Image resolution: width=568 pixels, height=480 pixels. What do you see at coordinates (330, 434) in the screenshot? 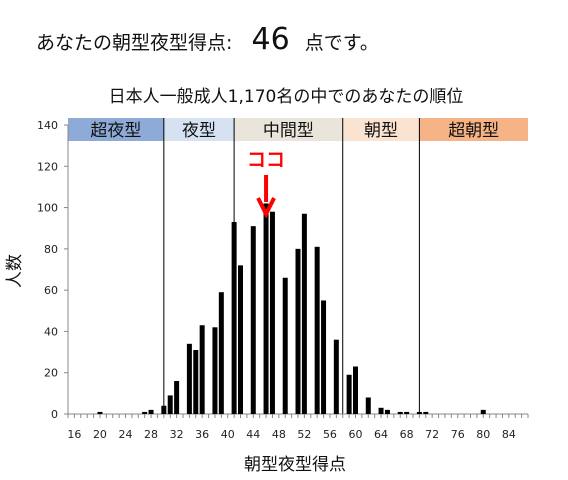
I see `x-tick-label: 56` at bounding box center [330, 434].